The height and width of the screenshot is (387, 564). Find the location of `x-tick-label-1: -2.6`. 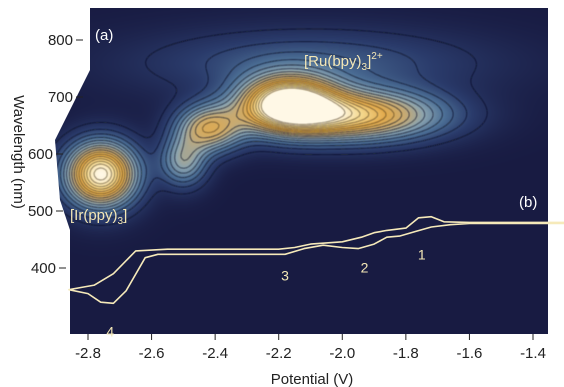

x-tick-label-1: -2.6 is located at coordinates (152, 353).